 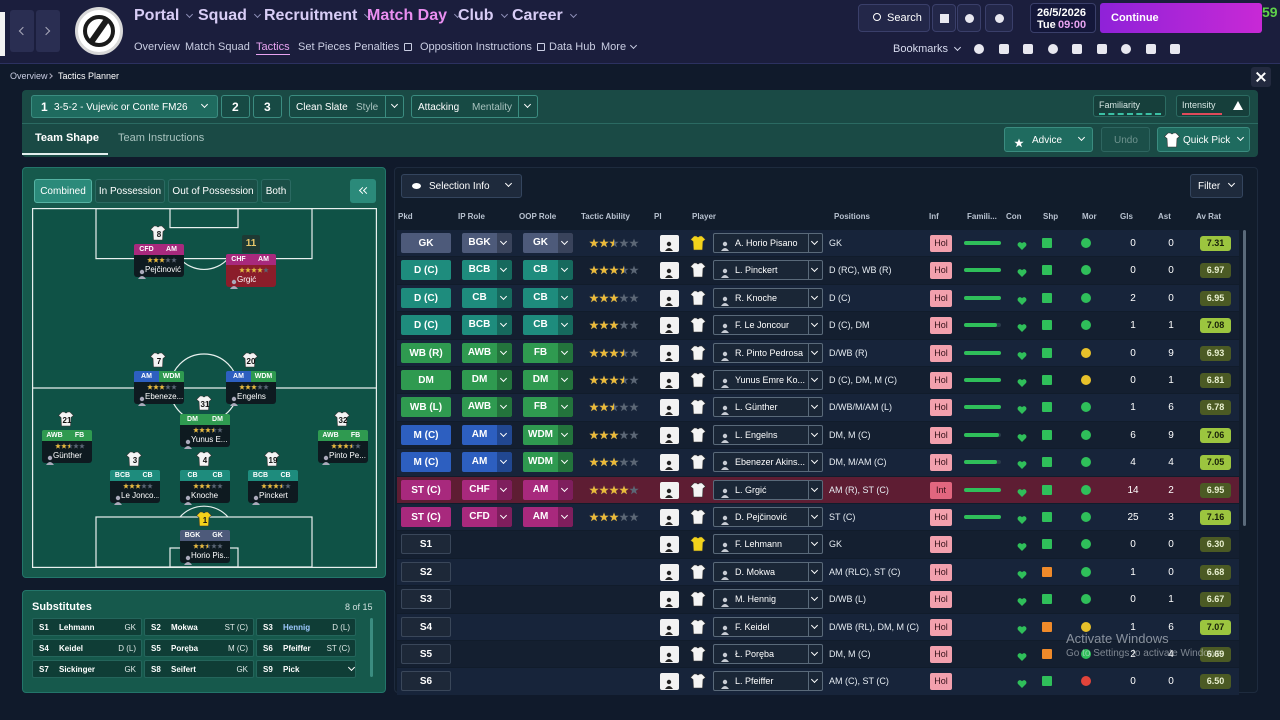 What do you see at coordinates (768, 297) in the screenshot?
I see `player-dropdown: R. Knoche` at bounding box center [768, 297].